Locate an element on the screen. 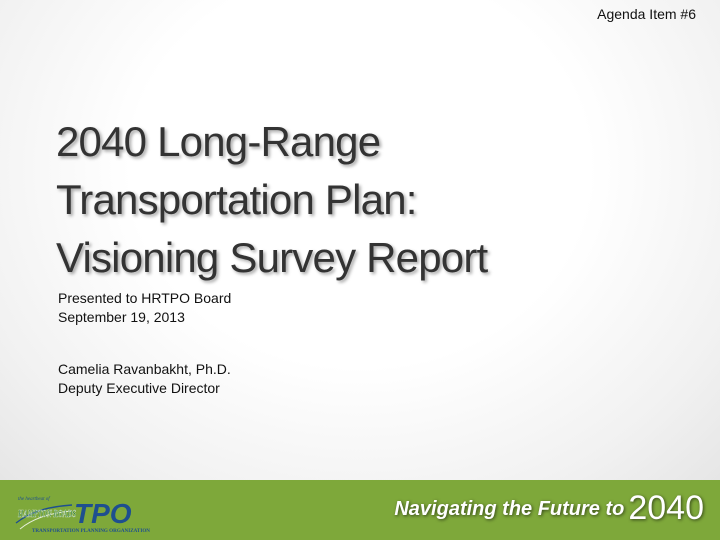 Image resolution: width=720 pixels, height=540 pixels. presented-to-text: Presented to HRTPO Board is located at coordinates (145, 298).